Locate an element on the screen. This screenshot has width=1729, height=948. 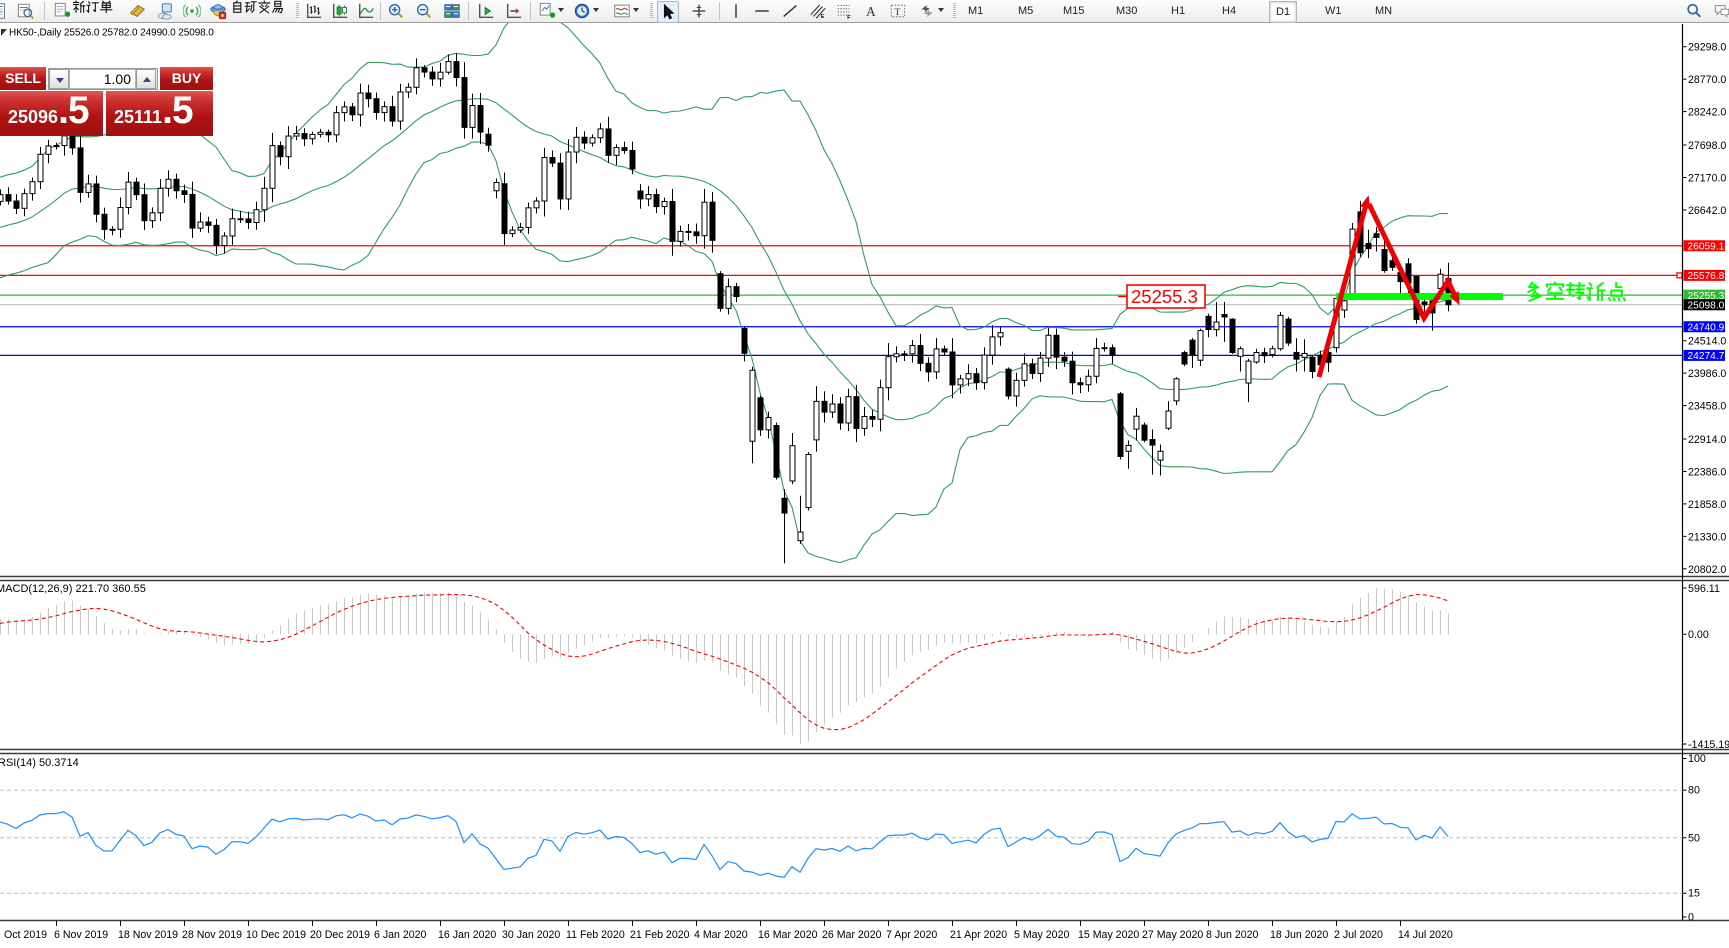
volume-increase-button is located at coordinates (146, 79).